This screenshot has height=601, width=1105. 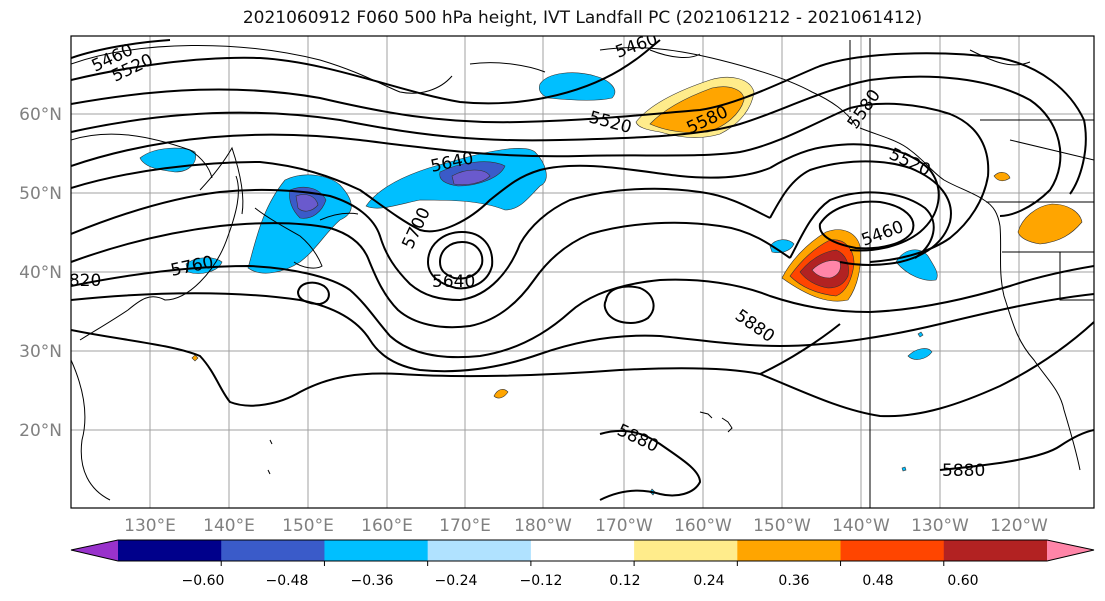 I want to click on lon-label: 170°E, so click(x=465, y=526).